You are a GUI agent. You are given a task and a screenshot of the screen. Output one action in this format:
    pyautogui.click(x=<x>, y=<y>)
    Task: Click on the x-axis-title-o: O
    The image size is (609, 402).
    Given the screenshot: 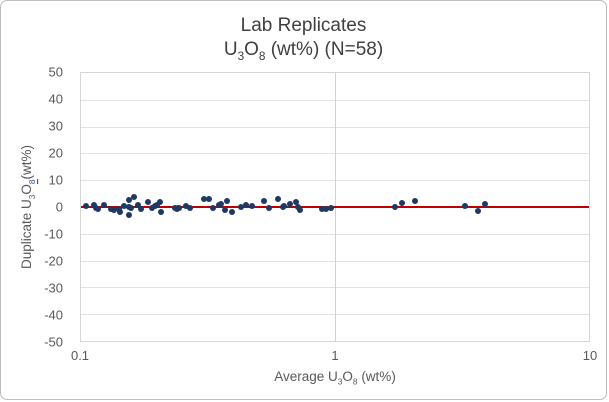 What is the action you would take?
    pyautogui.click(x=347, y=376)
    